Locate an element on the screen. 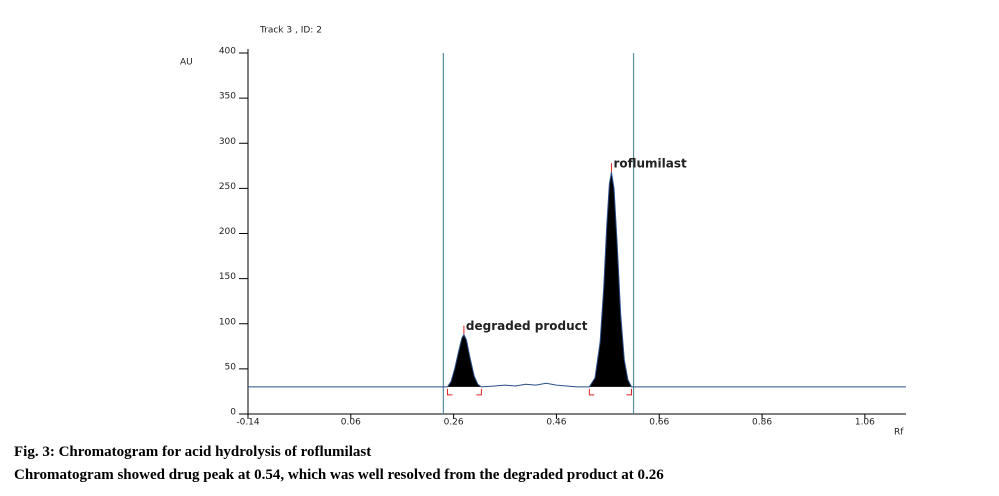 This screenshot has width=999, height=496. y-tick-label: 50 is located at coordinates (231, 367).